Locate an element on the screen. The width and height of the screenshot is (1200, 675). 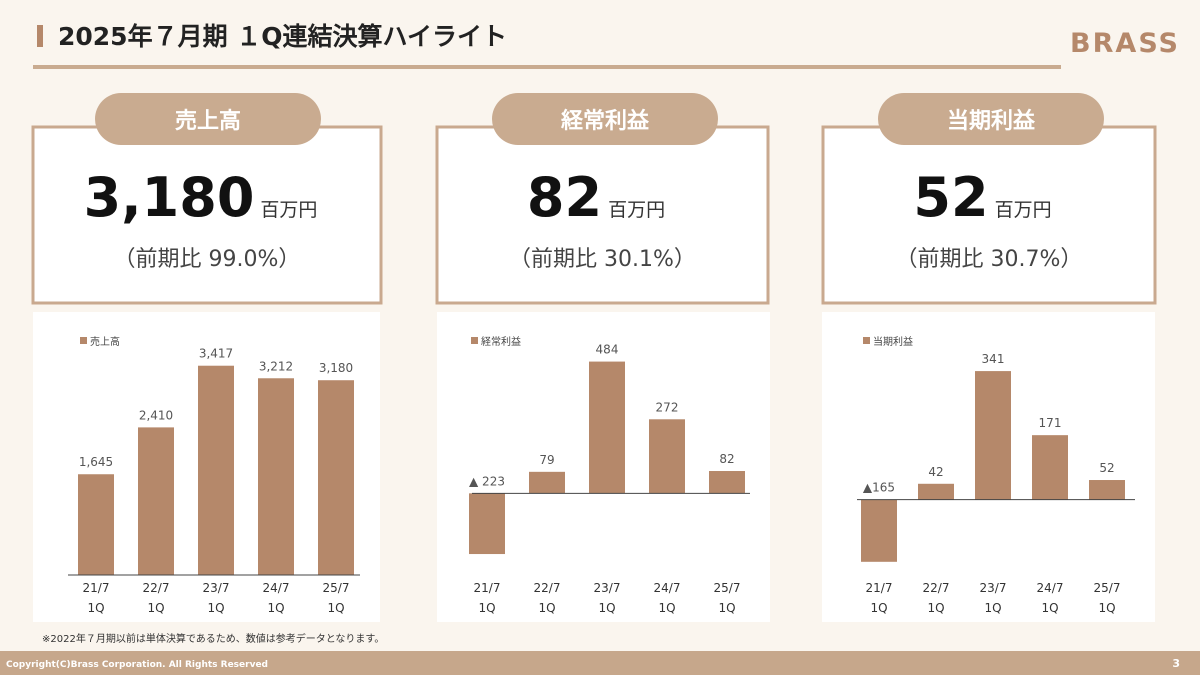
title-marker is located at coordinates (40, 36).